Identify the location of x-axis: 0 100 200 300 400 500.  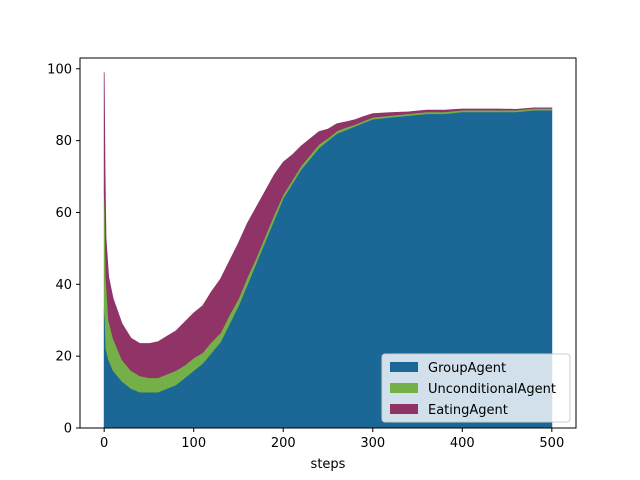
(332, 439).